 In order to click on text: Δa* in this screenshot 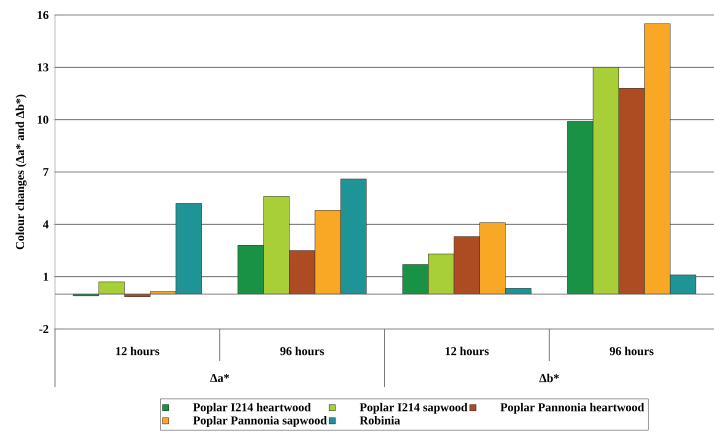, I will do `click(220, 378)`.